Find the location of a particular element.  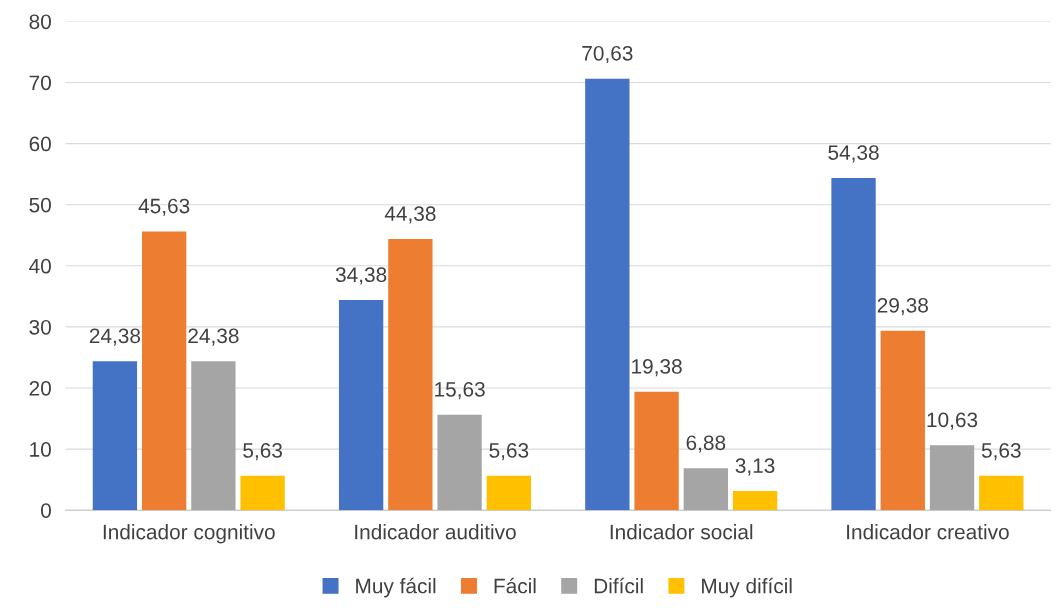

data-label: 45,63 is located at coordinates (164, 207).